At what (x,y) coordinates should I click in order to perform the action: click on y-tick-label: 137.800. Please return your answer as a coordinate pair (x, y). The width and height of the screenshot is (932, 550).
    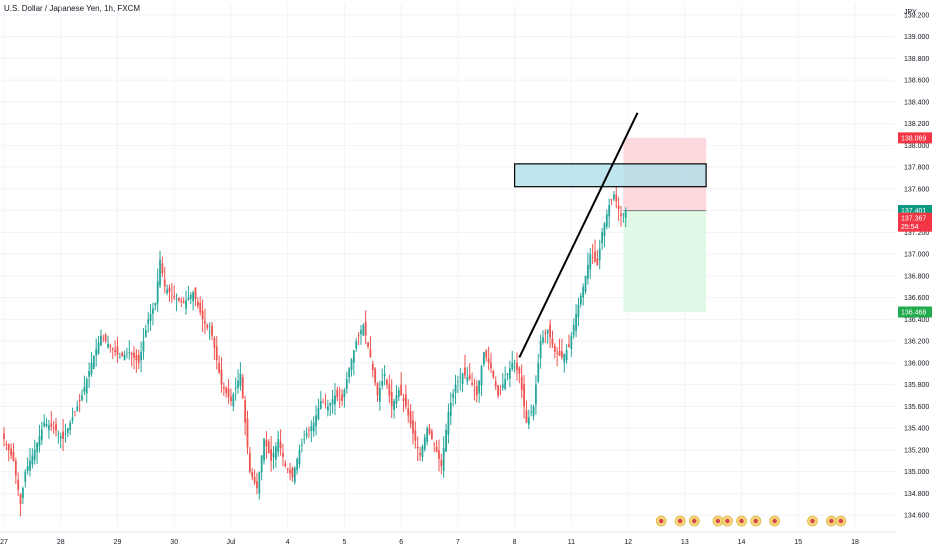
    Looking at the image, I should click on (916, 168).